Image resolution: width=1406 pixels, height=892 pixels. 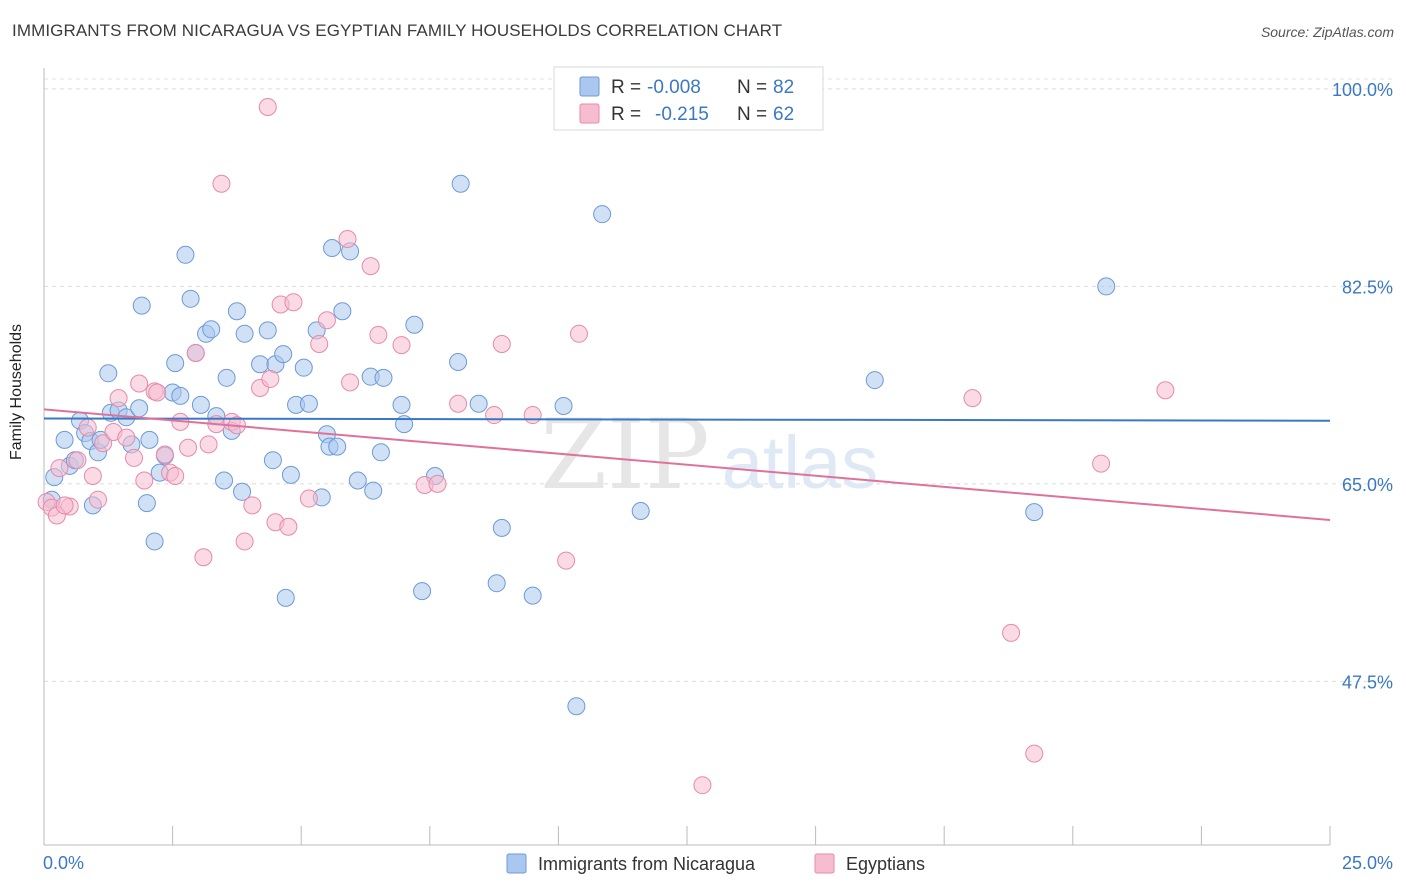 I want to click on source-note: Source: ZipAtlas.com, so click(x=1327, y=32).